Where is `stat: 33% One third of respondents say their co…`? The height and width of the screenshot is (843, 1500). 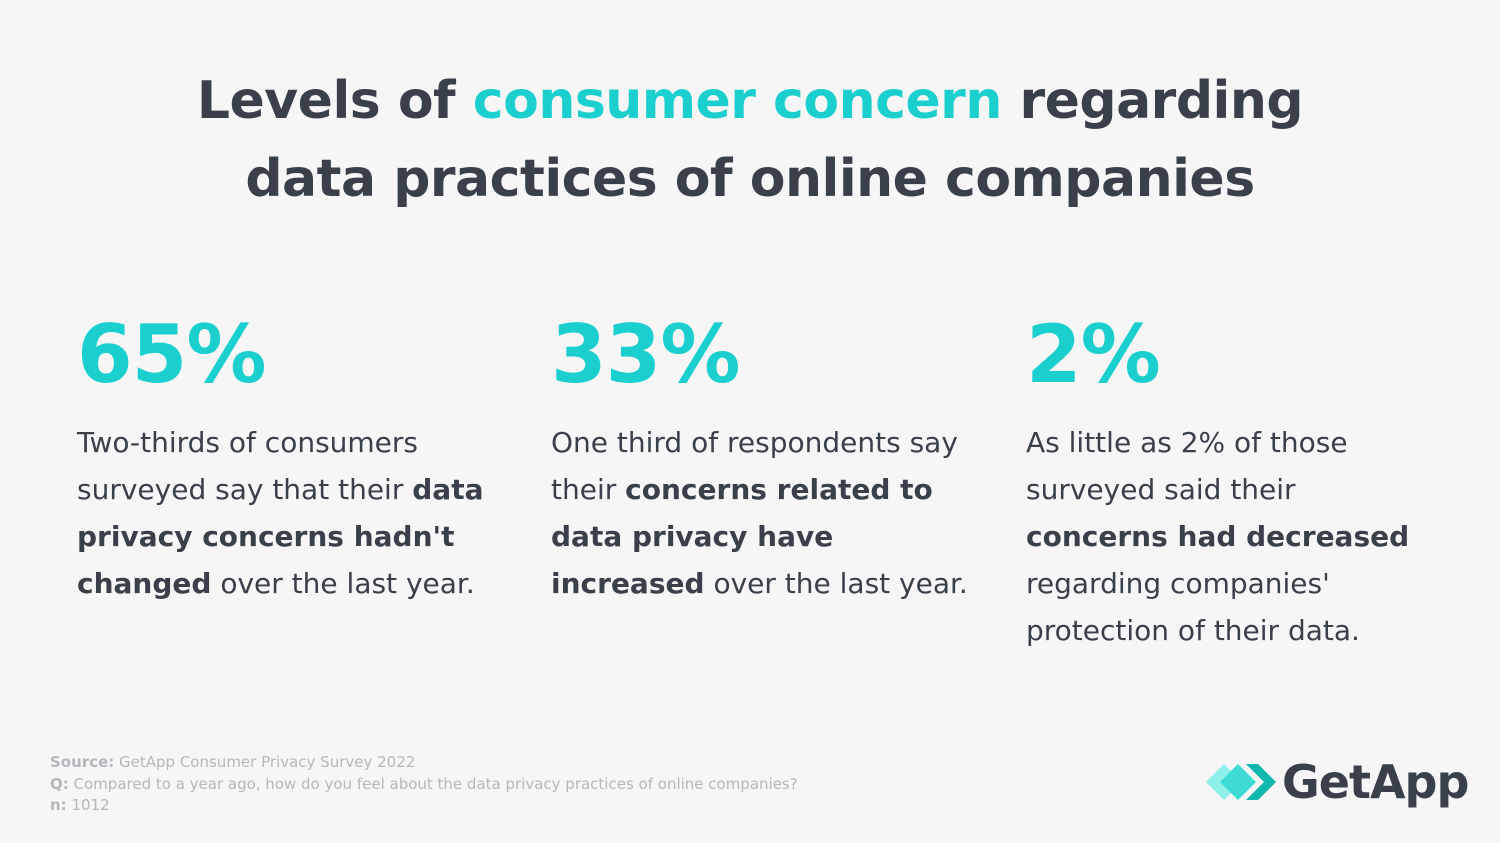
stat: 33% One third of respondents say their co… is located at coordinates (761, 456).